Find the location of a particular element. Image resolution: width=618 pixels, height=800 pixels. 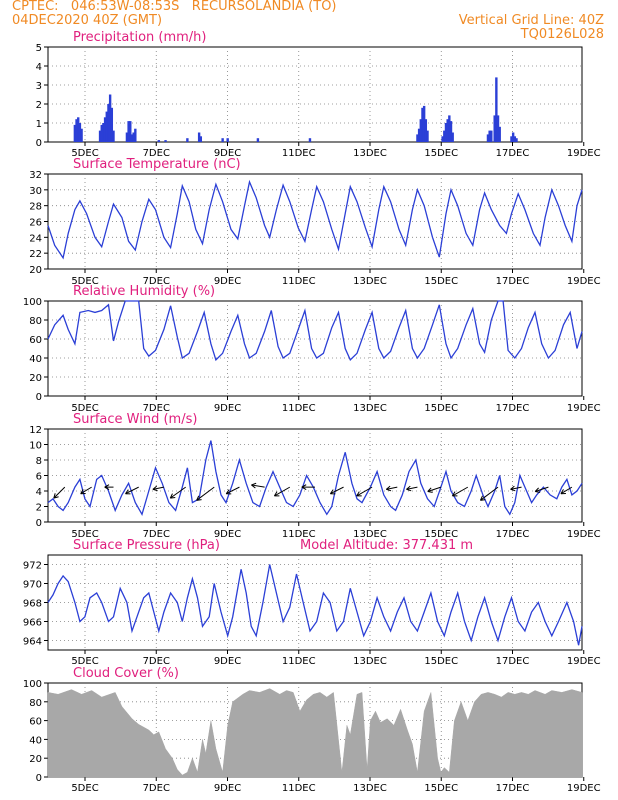

relative_humidity-ytick-label: 60 is located at coordinates (35, 340).